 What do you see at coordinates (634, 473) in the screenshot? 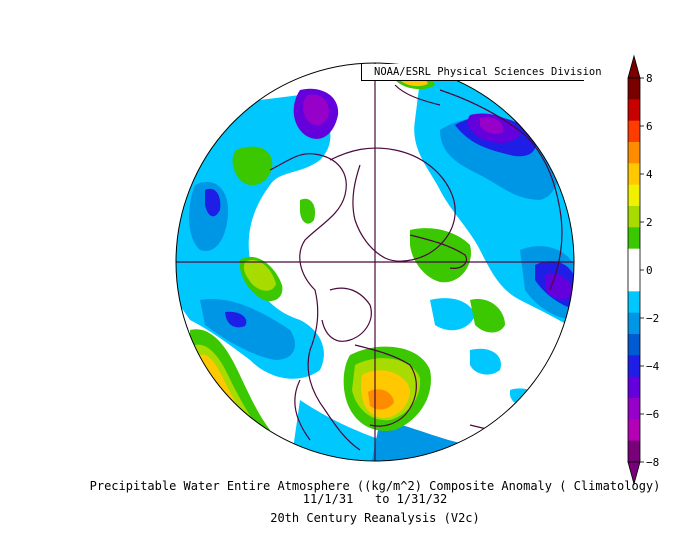
I see `colorbar-bottom-arrow` at bounding box center [634, 473].